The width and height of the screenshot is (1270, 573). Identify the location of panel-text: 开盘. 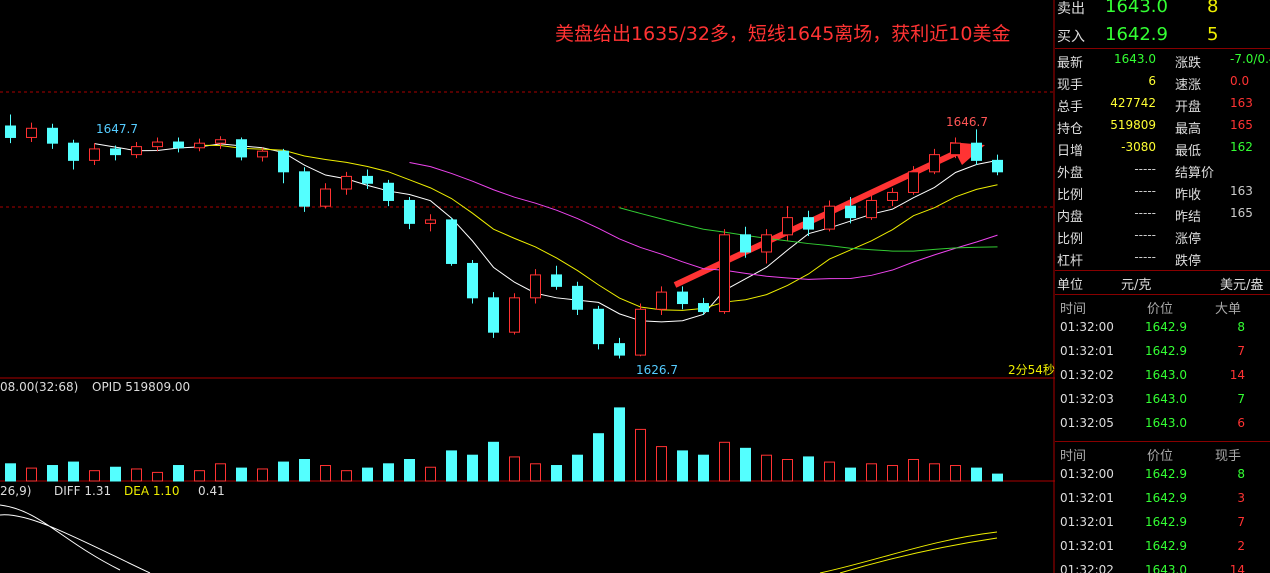
(1188, 107).